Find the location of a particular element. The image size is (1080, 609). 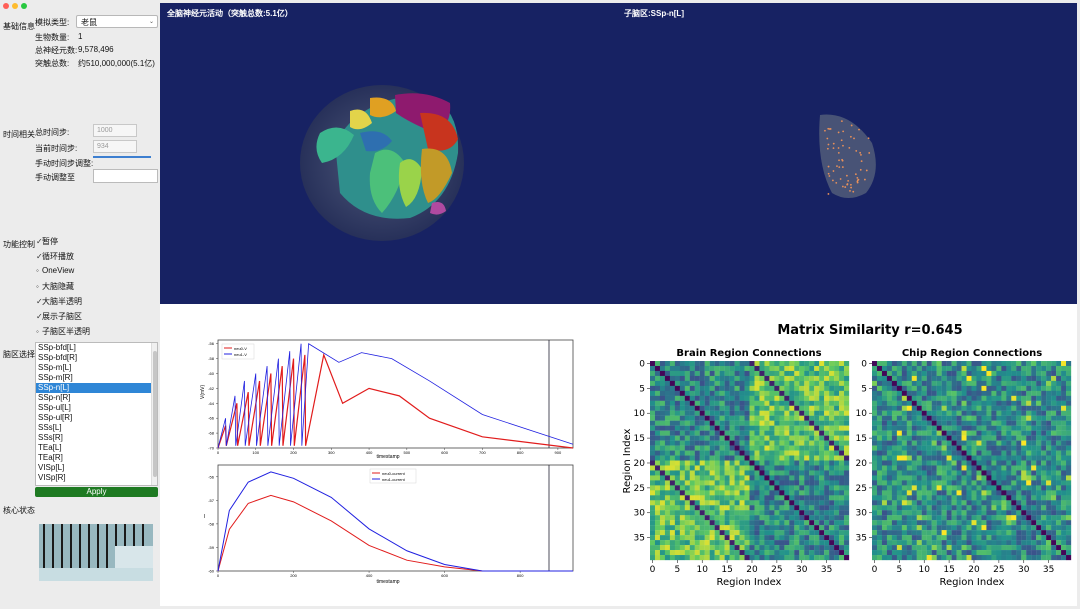

minimize-window-button is located at coordinates (15, 6).